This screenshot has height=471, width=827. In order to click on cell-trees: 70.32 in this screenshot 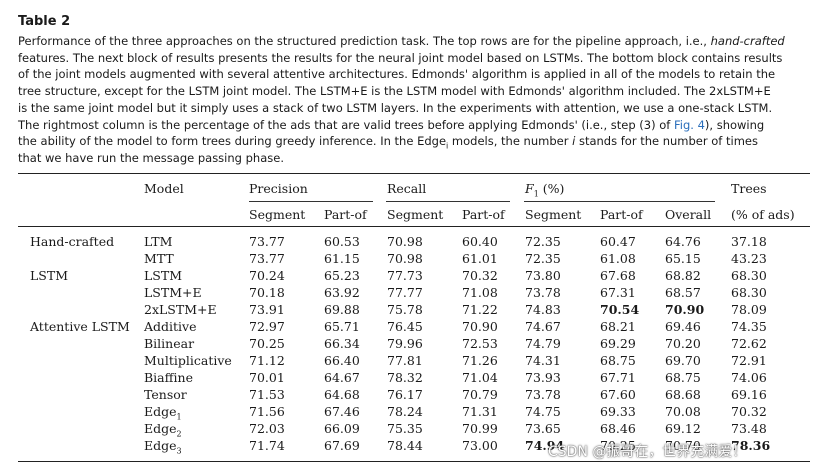, I will do `click(749, 411)`.